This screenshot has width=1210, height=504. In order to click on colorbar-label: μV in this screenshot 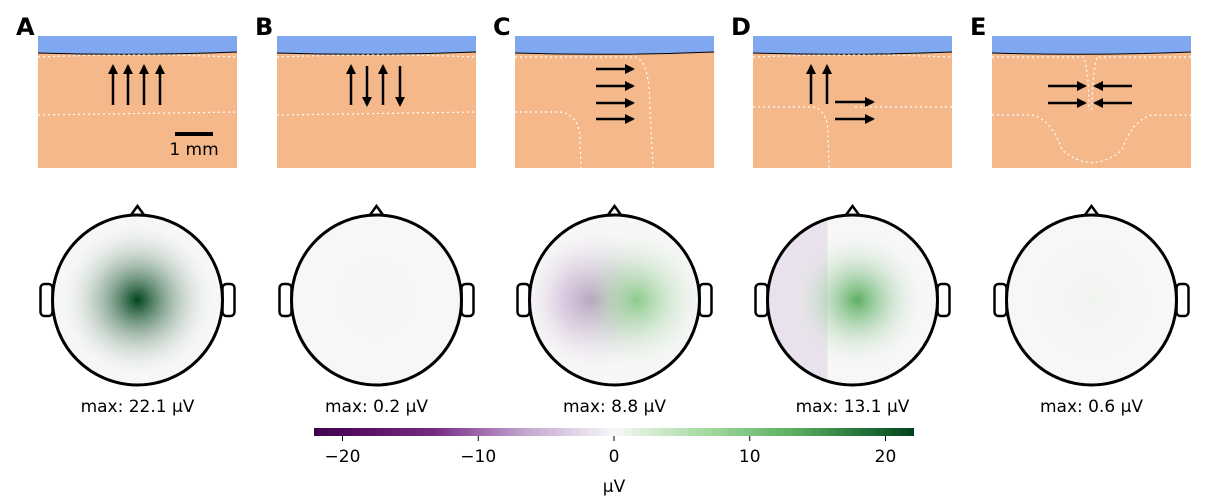, I will do `click(614, 487)`.